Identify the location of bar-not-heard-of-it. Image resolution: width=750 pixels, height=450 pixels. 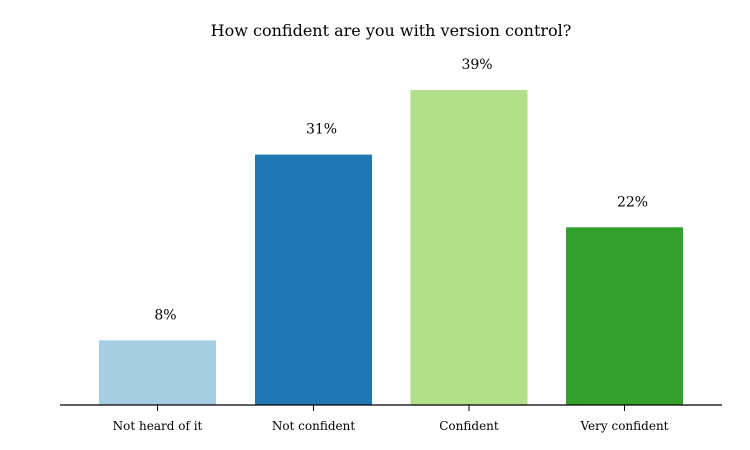
(157, 372).